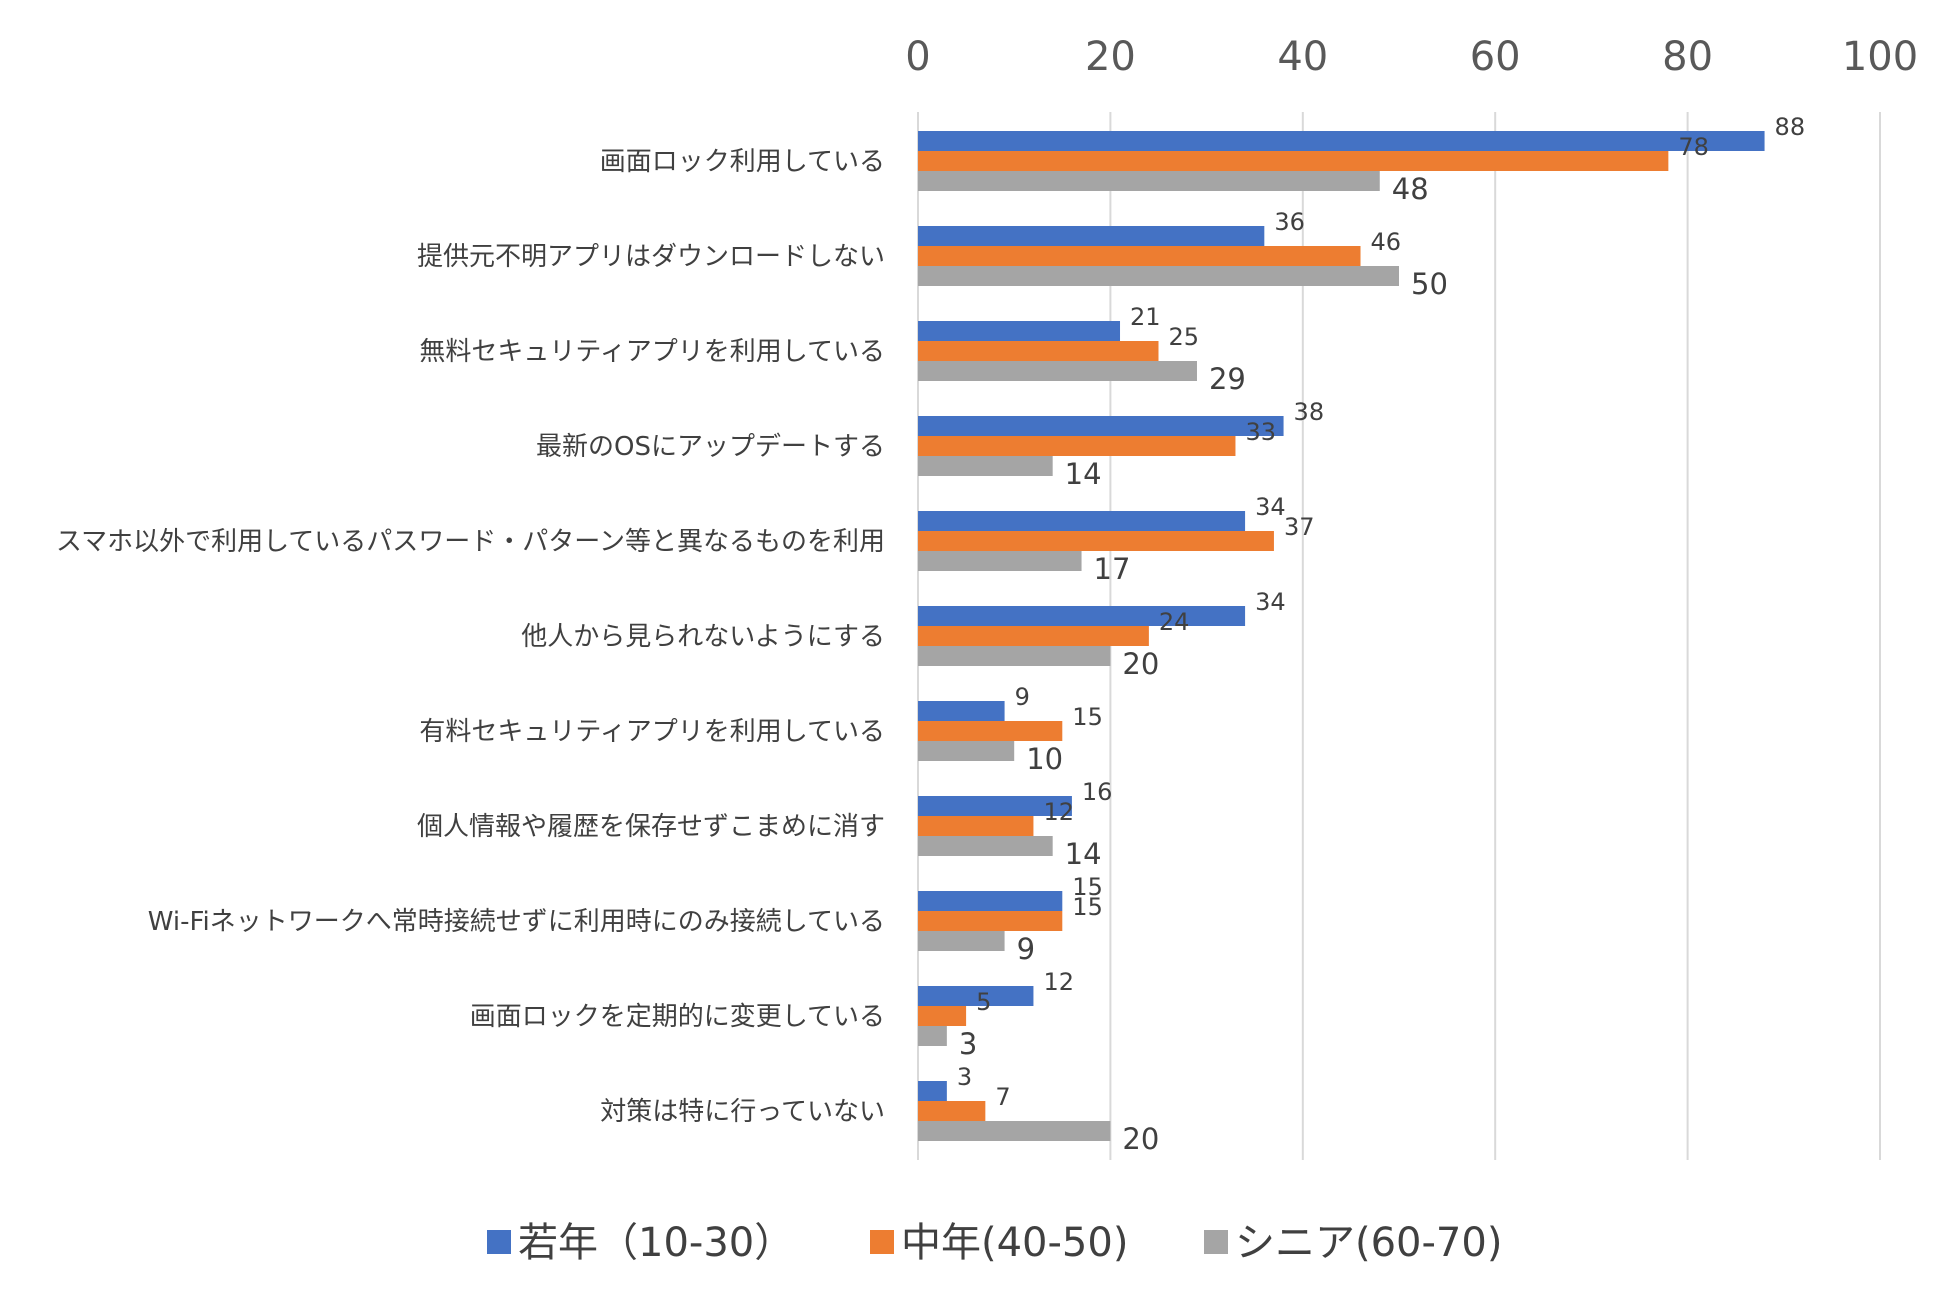 This screenshot has width=1949, height=1299. I want to click on x-tick-label: 0, so click(917, 57).